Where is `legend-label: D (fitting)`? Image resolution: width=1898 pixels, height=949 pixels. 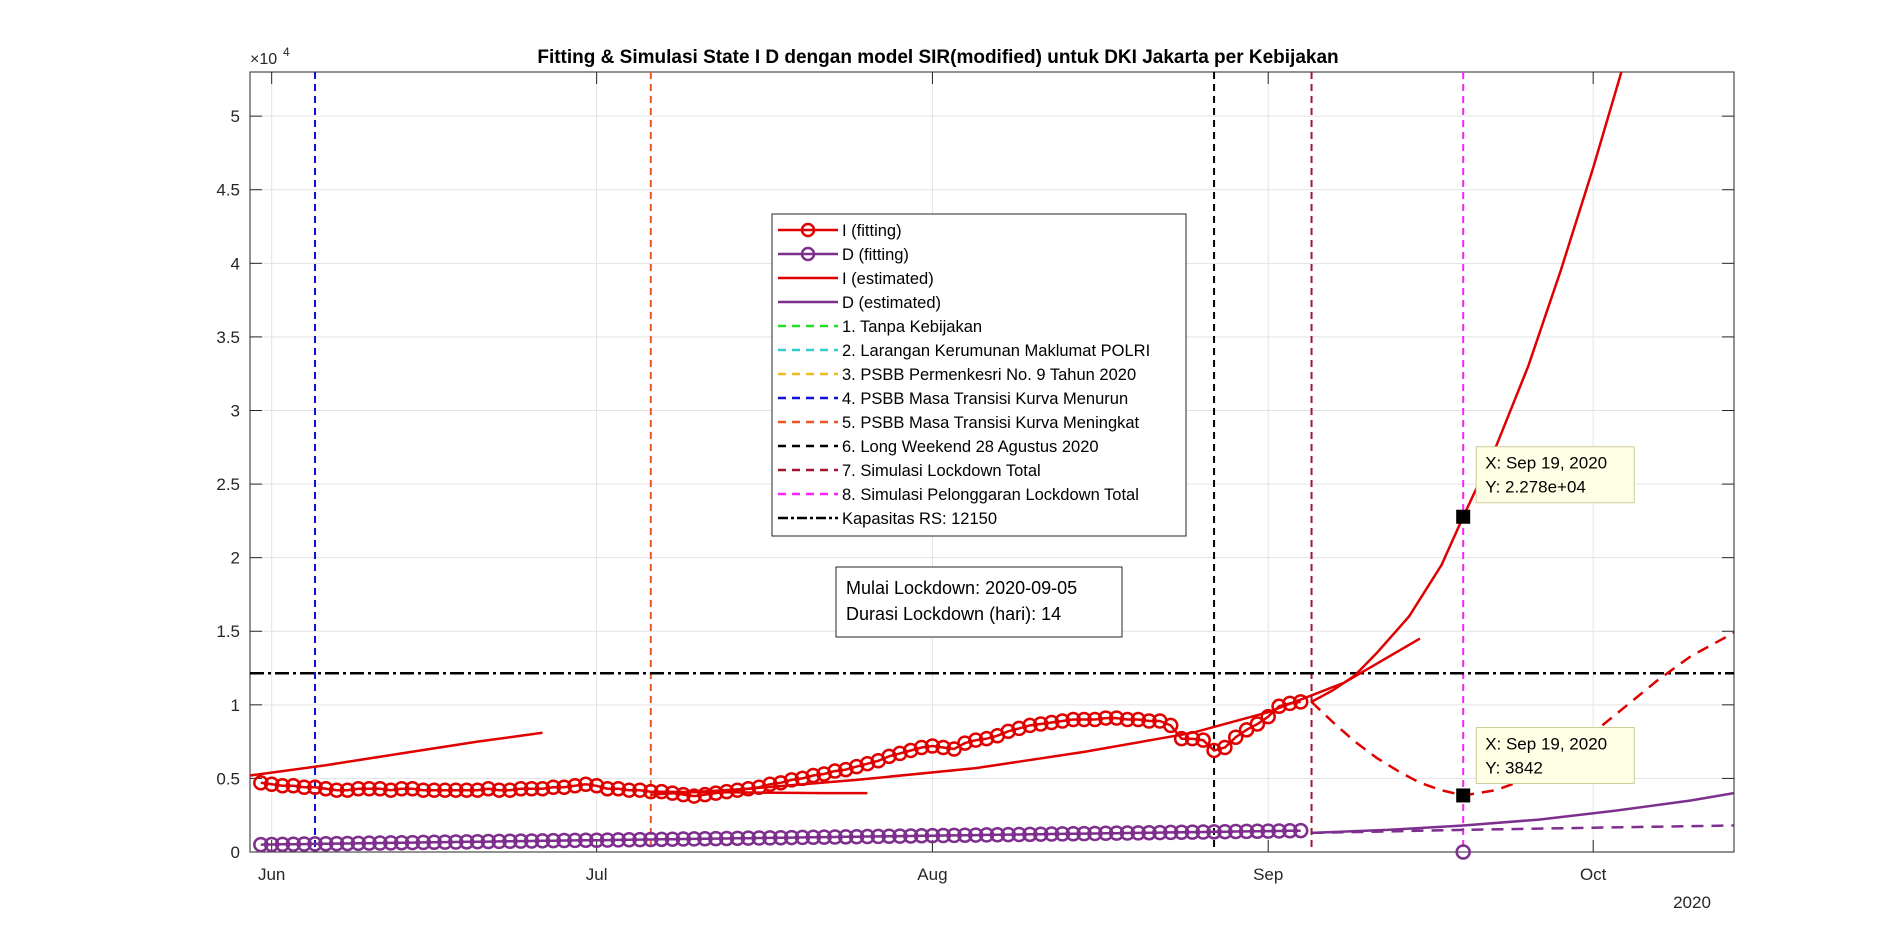
legend-label: D (fitting) is located at coordinates (875, 255).